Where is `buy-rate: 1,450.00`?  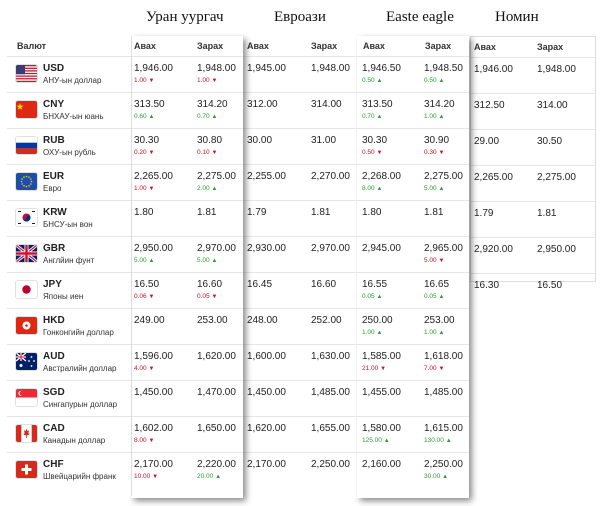
buy-rate: 1,450.00 is located at coordinates (153, 392).